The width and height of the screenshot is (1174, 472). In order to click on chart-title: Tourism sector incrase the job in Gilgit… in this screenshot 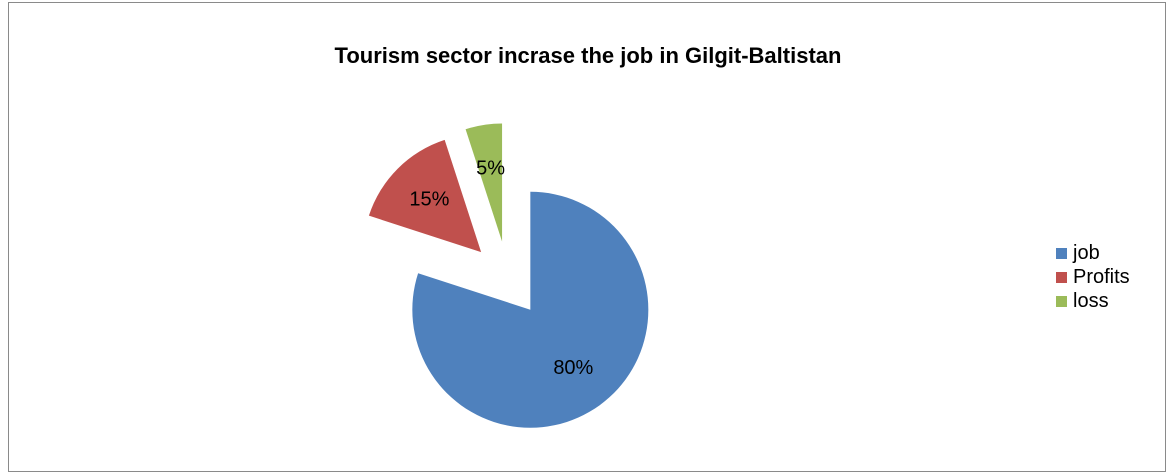, I will do `click(588, 55)`.